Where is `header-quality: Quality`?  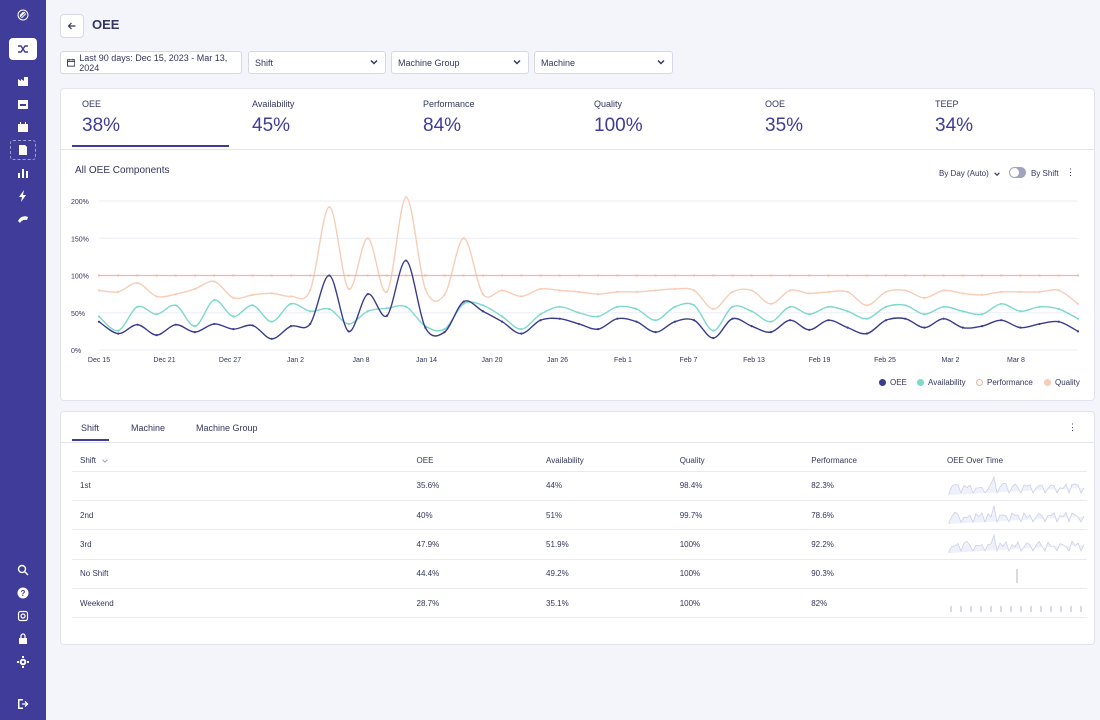 header-quality: Quality is located at coordinates (737, 461).